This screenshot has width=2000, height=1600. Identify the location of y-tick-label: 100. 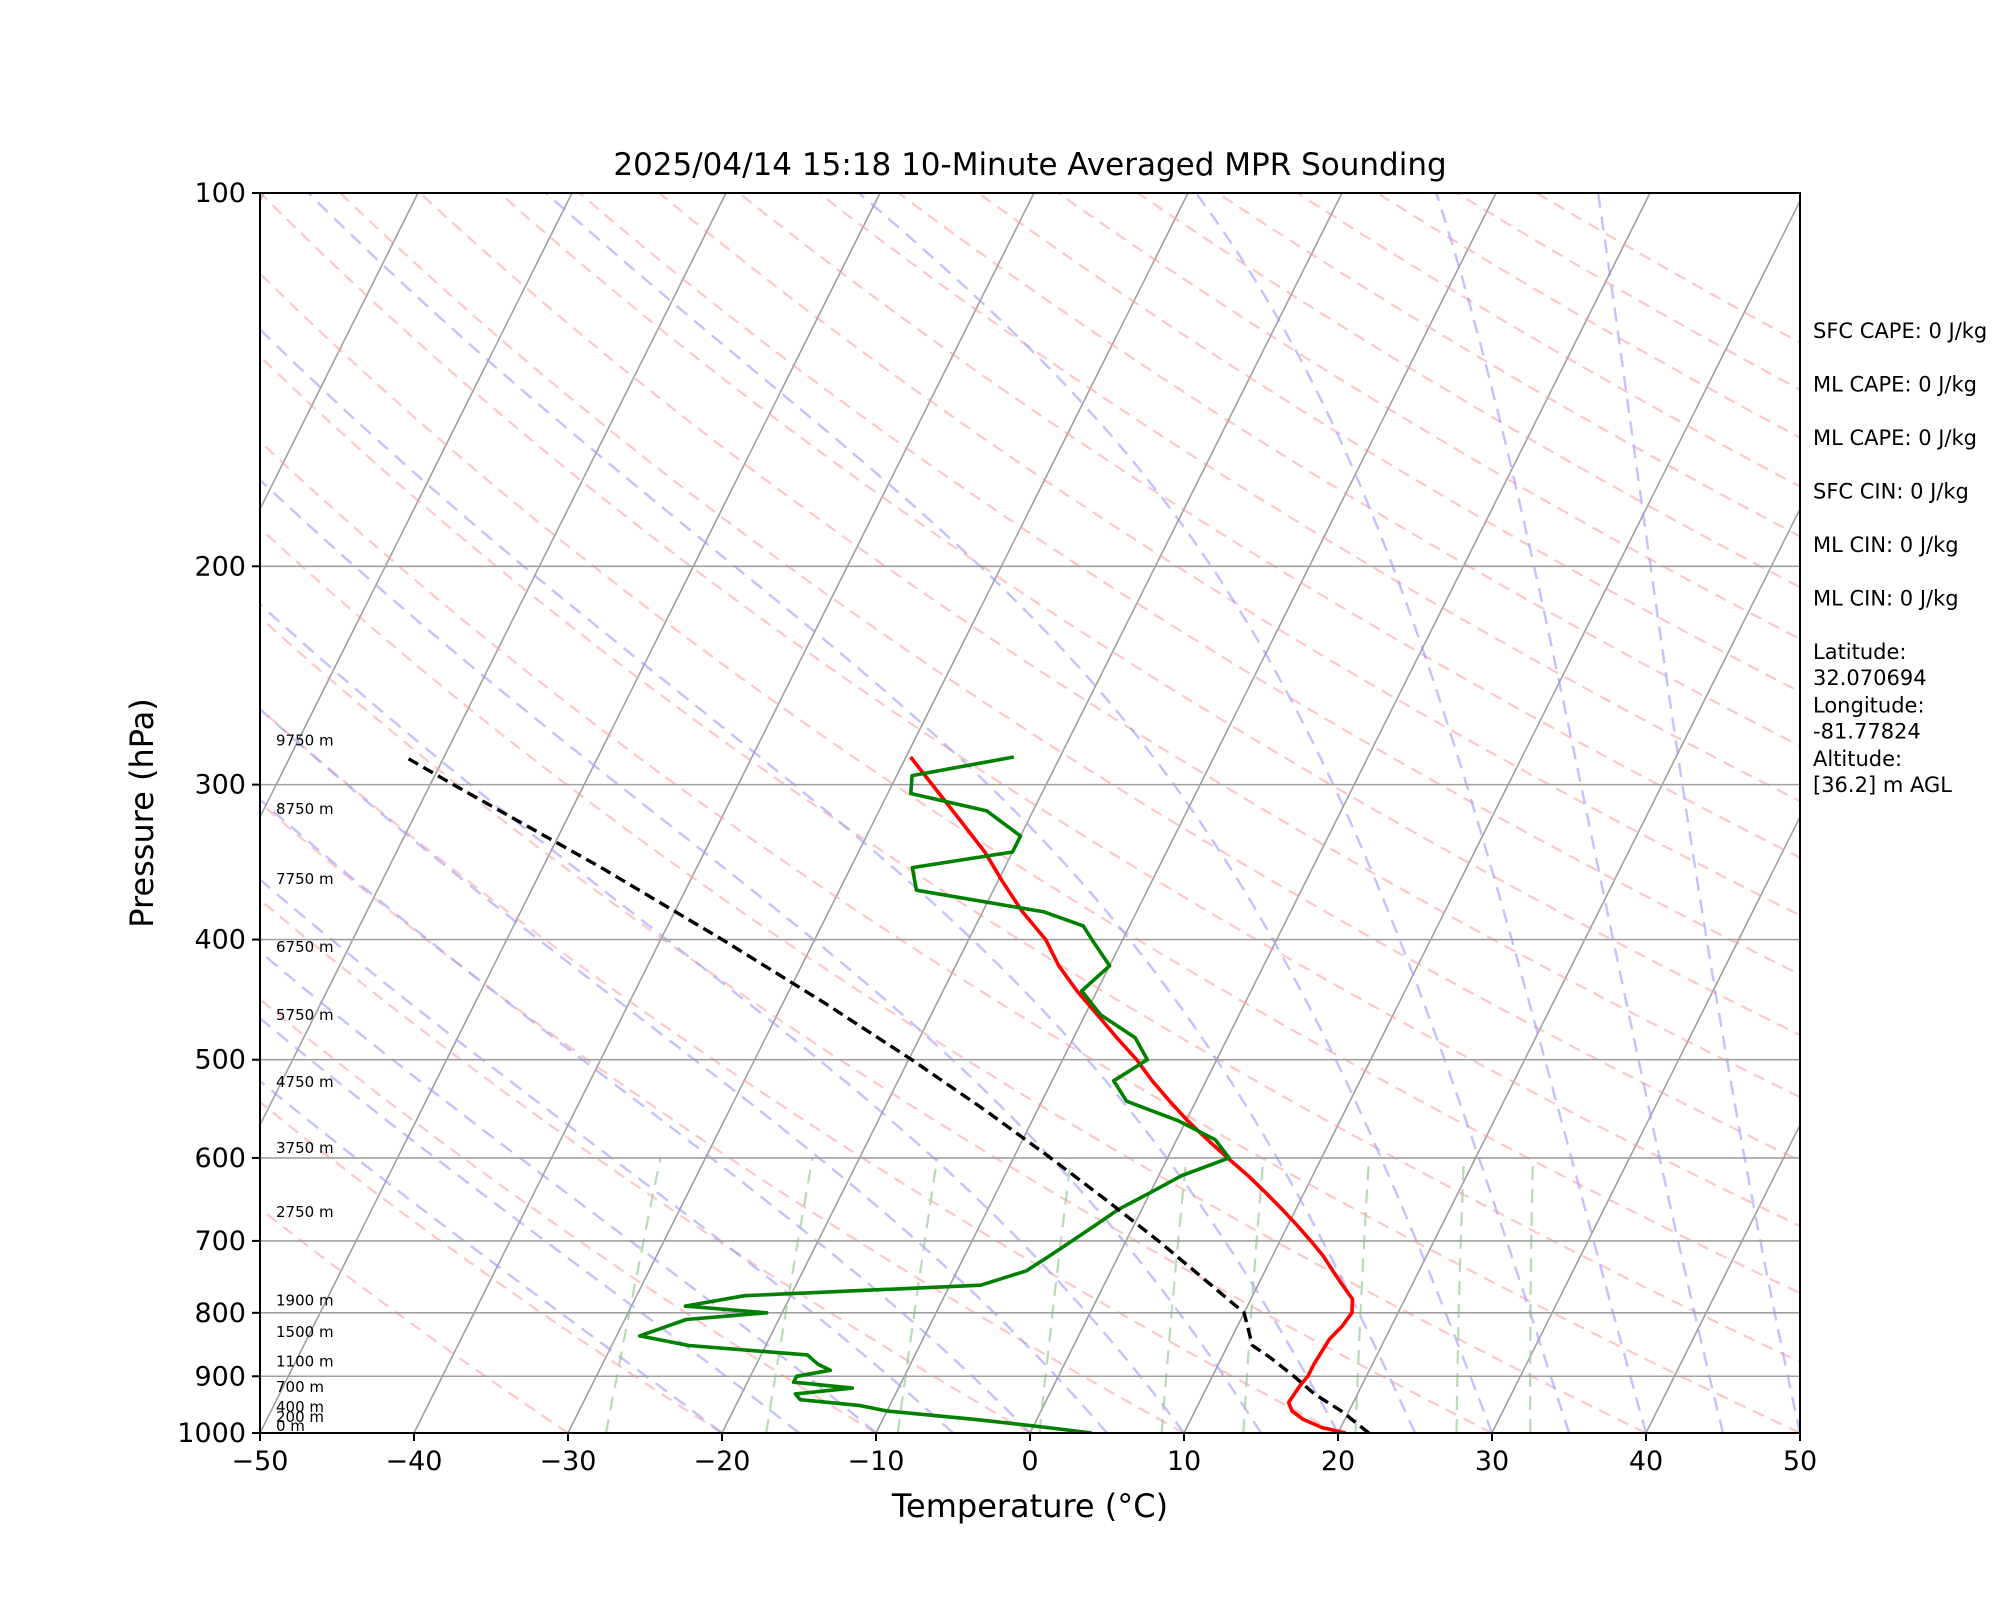
(220, 193).